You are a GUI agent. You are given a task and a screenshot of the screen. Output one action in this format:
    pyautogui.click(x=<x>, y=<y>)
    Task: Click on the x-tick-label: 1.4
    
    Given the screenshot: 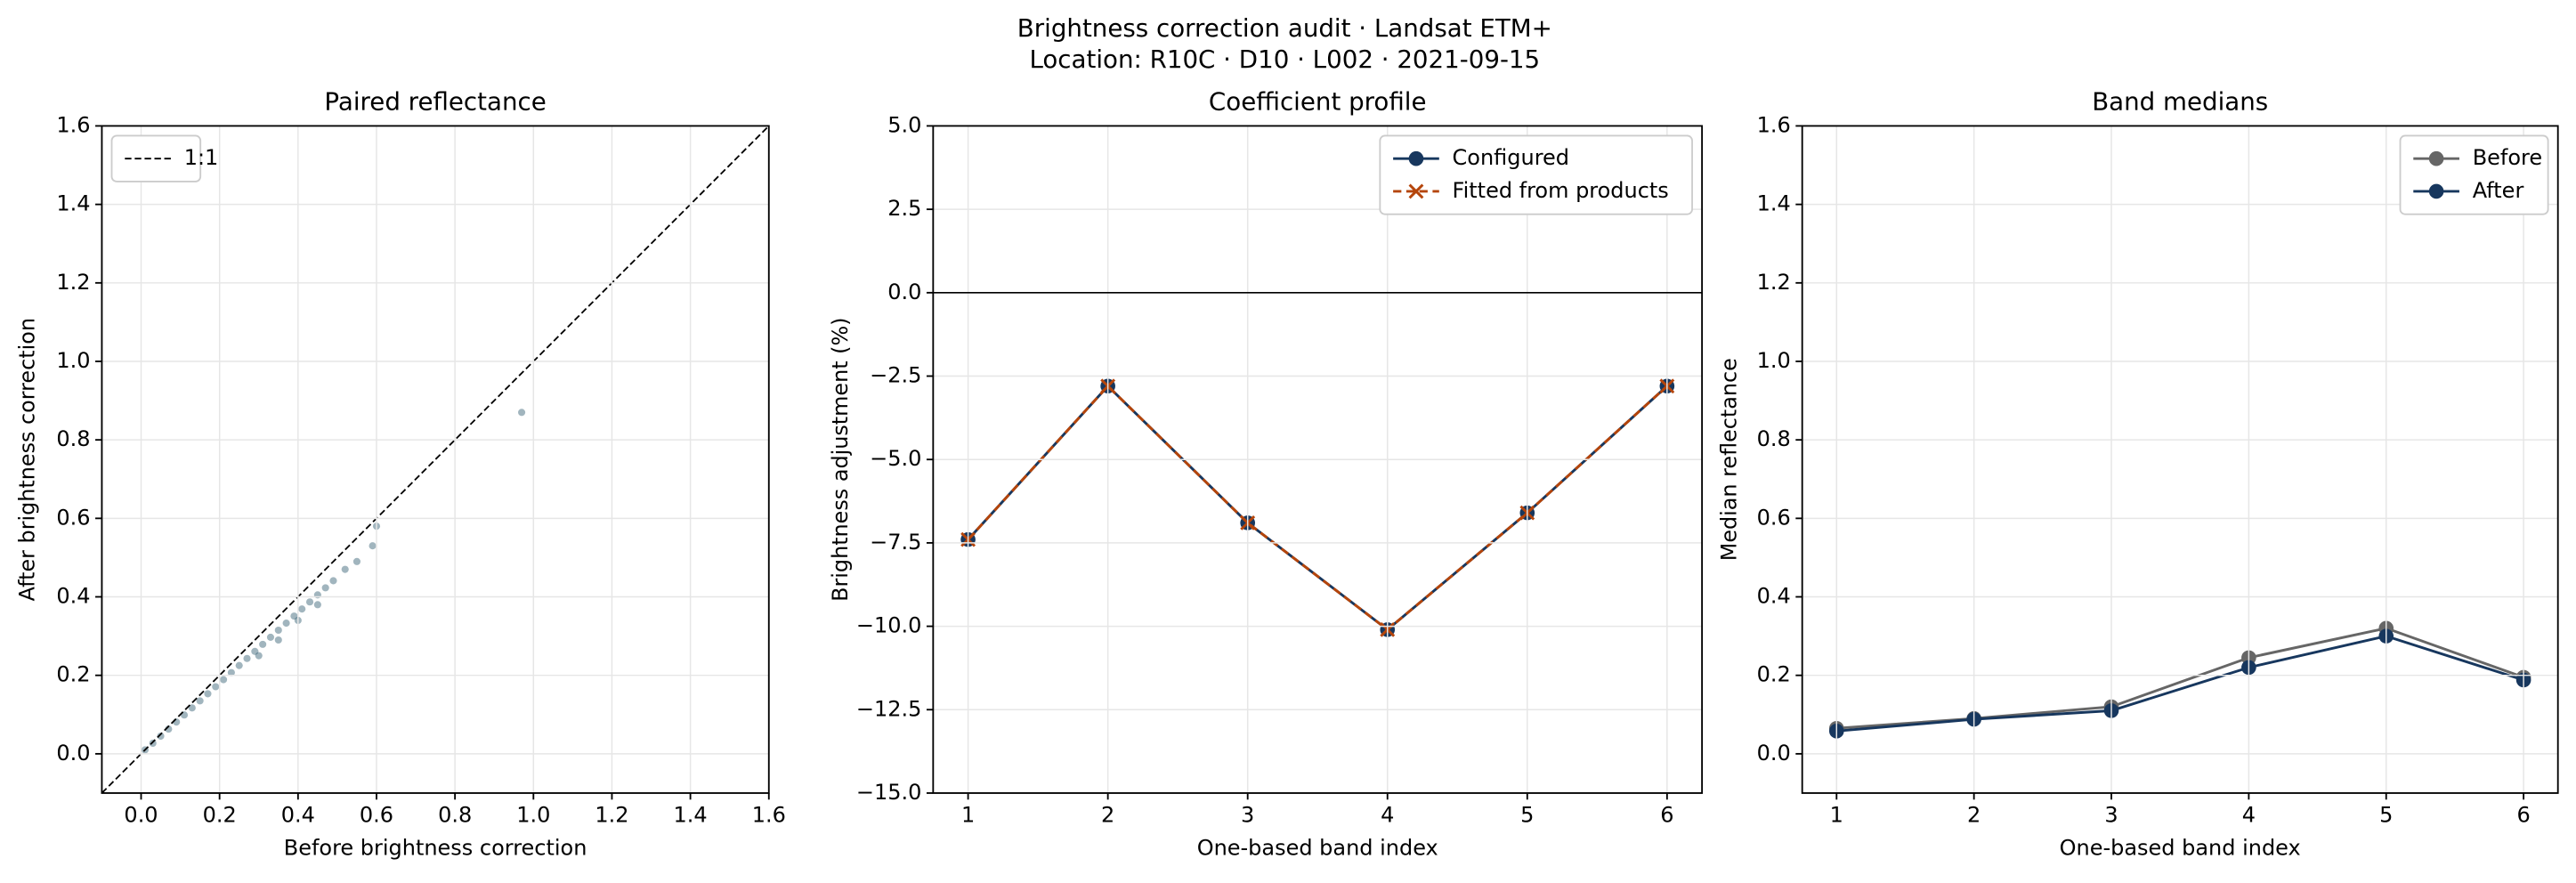 What is the action you would take?
    pyautogui.click(x=691, y=816)
    